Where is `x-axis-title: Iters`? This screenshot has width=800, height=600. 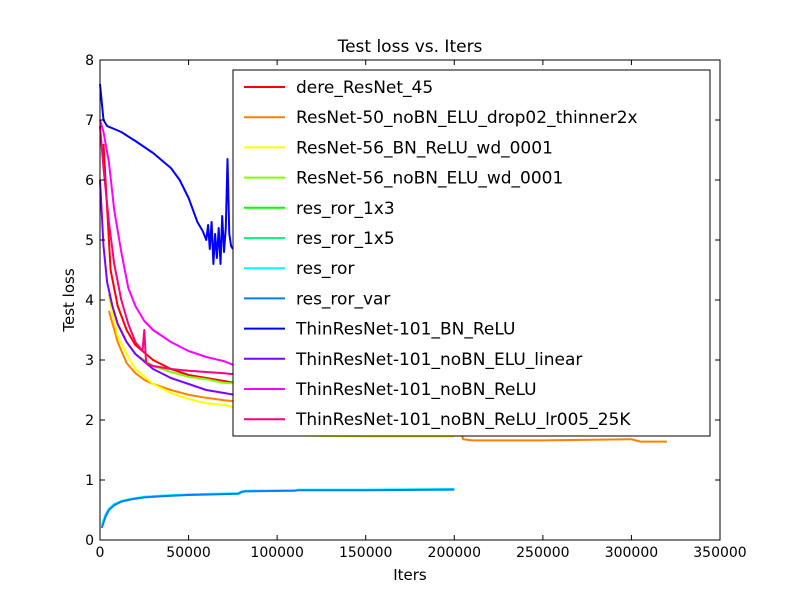 x-axis-title: Iters is located at coordinates (410, 575).